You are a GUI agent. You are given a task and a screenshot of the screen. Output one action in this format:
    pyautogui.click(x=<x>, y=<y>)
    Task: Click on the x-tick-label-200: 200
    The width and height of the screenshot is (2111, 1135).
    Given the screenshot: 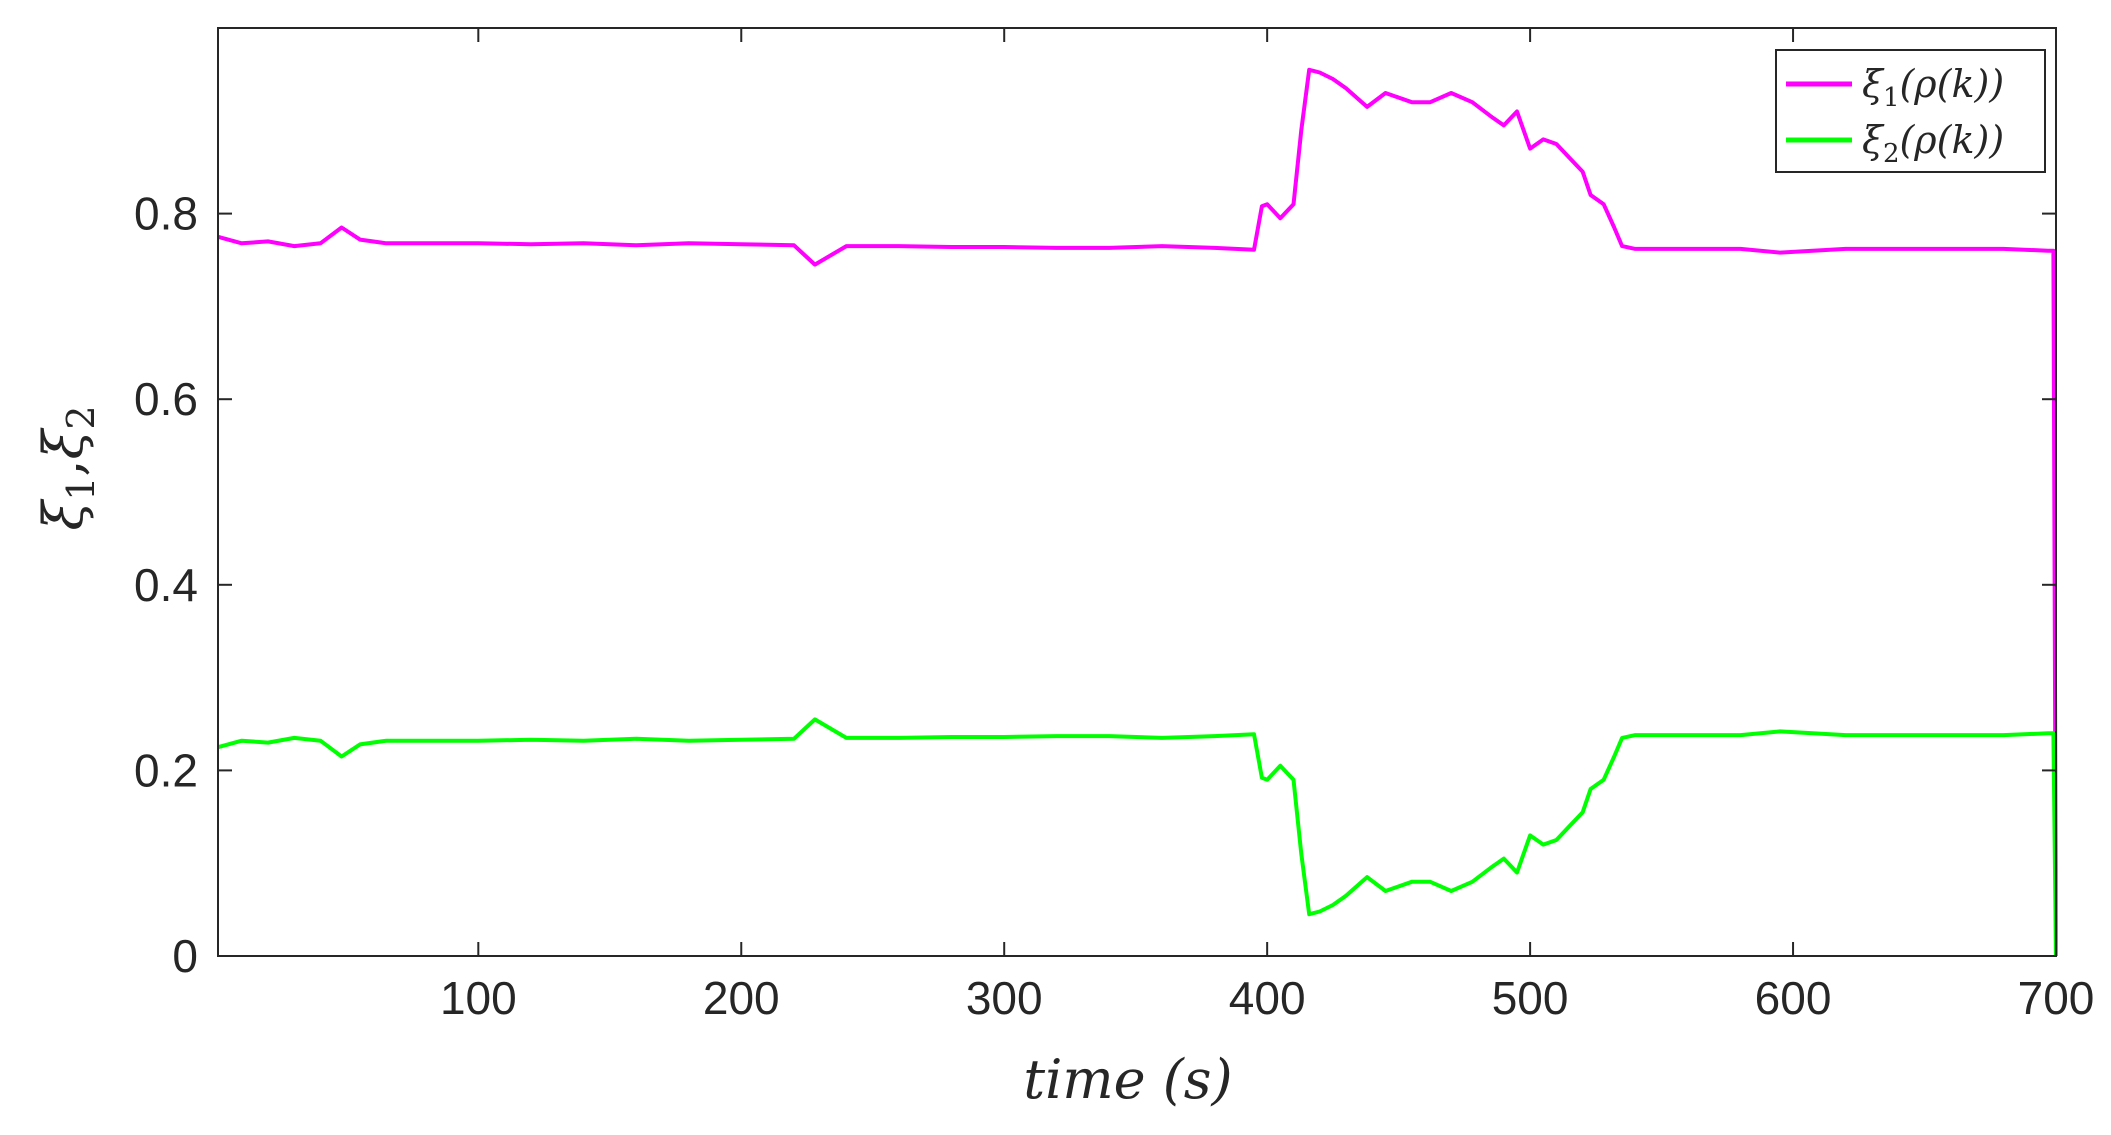 What is the action you would take?
    pyautogui.click(x=741, y=998)
    